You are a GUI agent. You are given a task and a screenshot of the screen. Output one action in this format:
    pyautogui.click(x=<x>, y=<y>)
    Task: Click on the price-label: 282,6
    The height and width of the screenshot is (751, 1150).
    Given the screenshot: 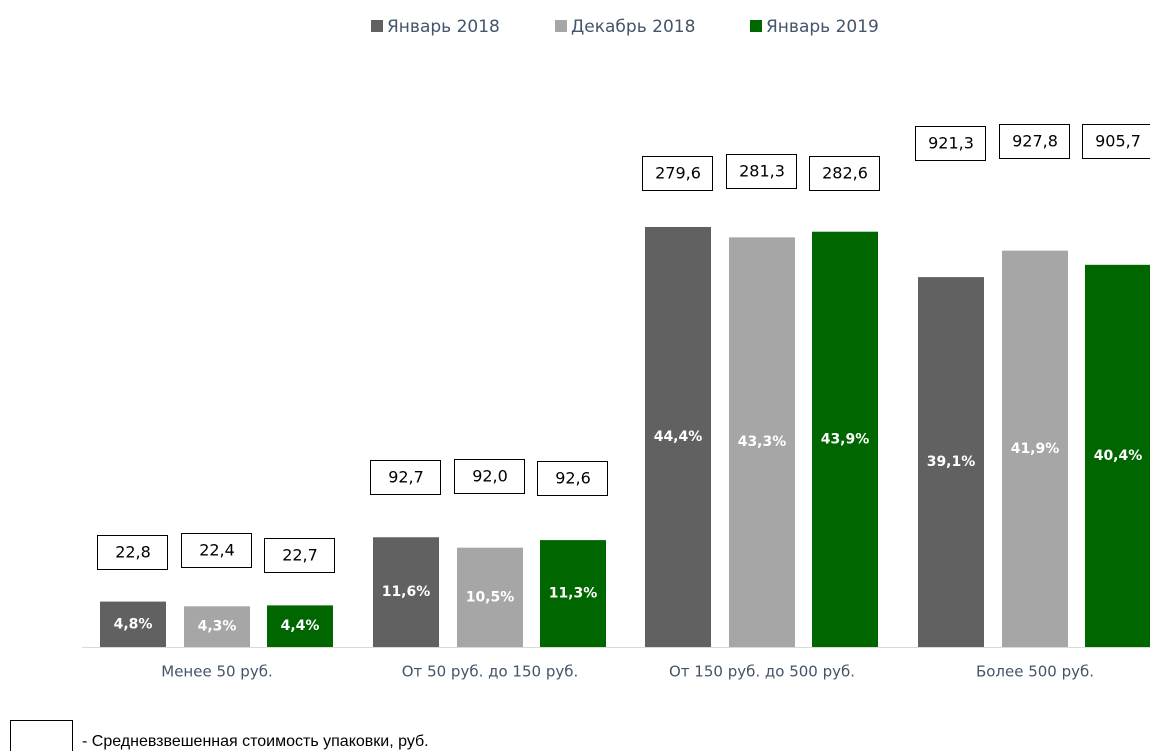 What is the action you would take?
    pyautogui.click(x=845, y=173)
    